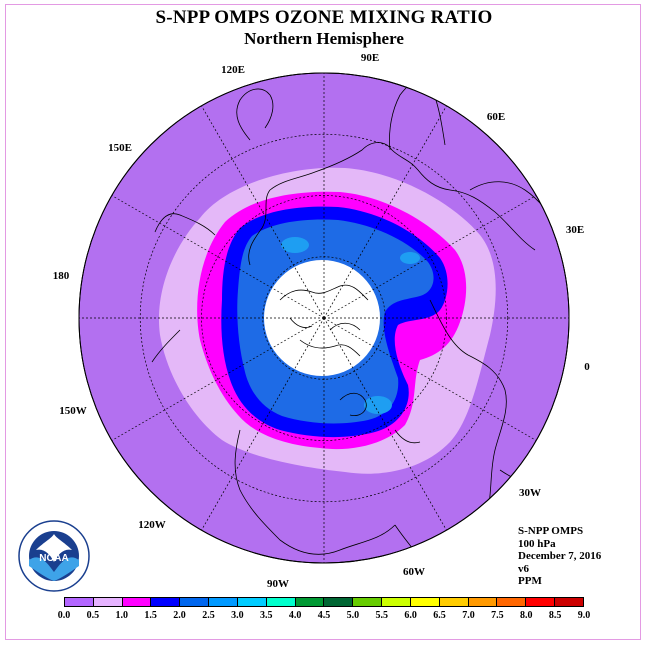  What do you see at coordinates (237, 615) in the screenshot?
I see `colorbar-tick-label: 3.0` at bounding box center [237, 615].